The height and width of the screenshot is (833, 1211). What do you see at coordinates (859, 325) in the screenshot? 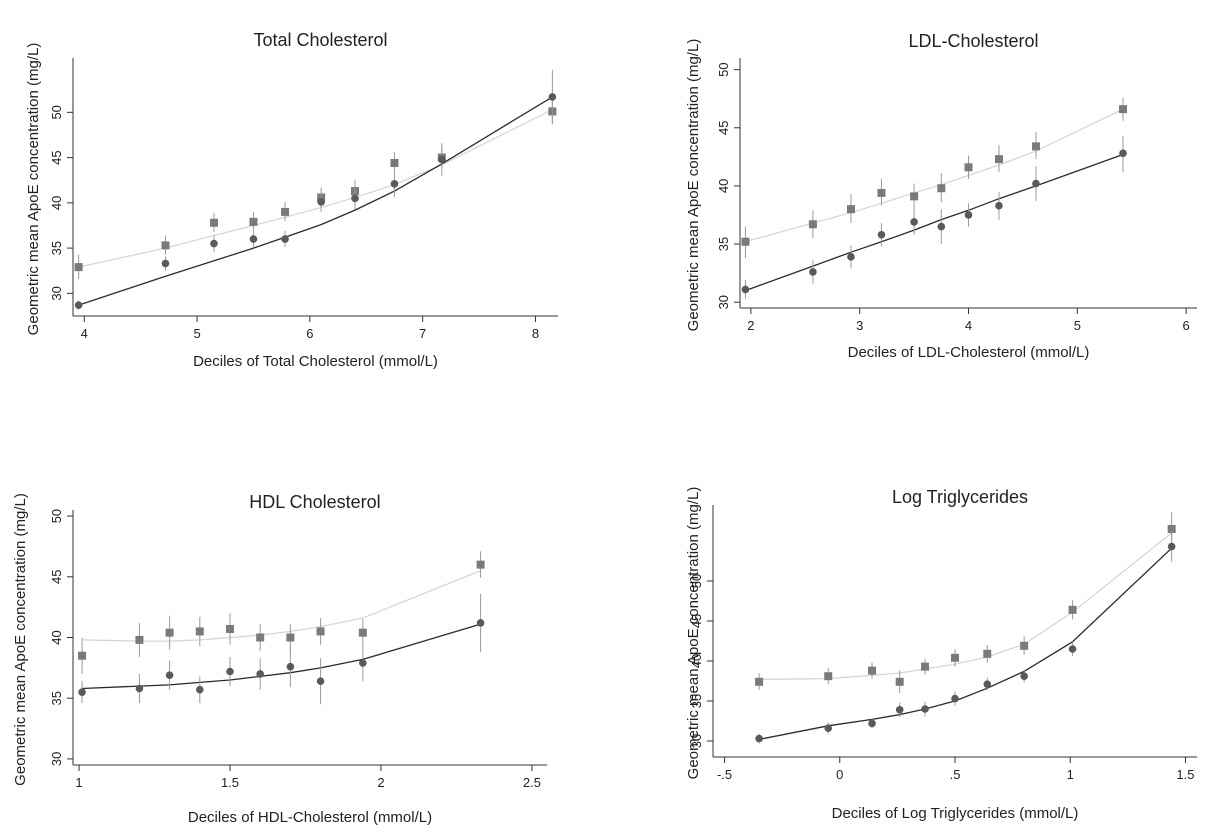
I see `x-tick-label: 3` at bounding box center [859, 325].